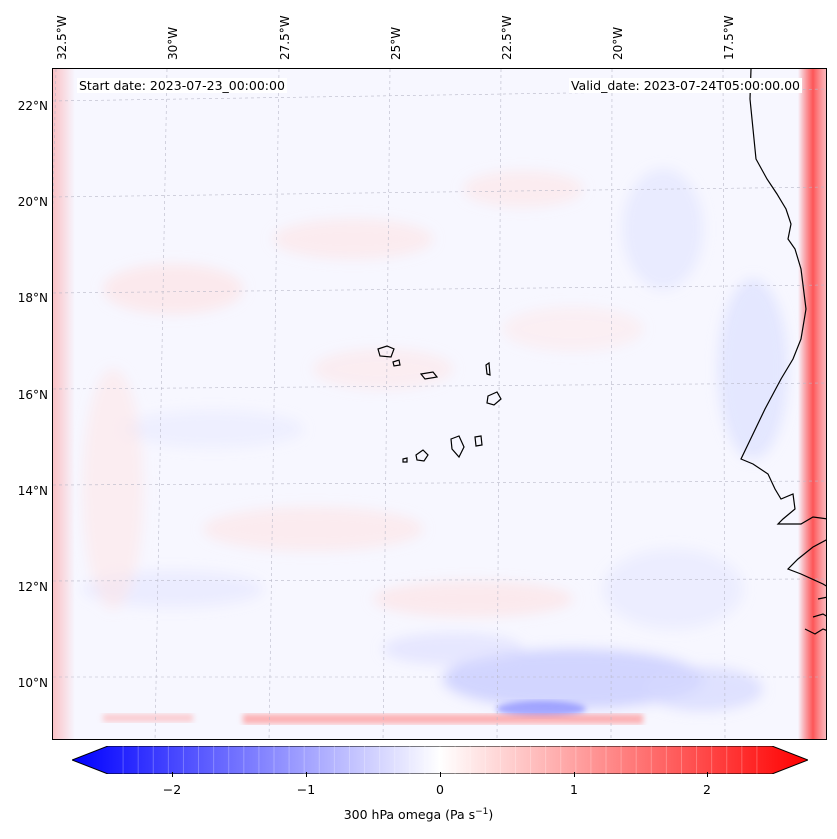 The height and width of the screenshot is (839, 837). What do you see at coordinates (429, 375) in the screenshot?
I see `island-sao-nicolau` at bounding box center [429, 375].